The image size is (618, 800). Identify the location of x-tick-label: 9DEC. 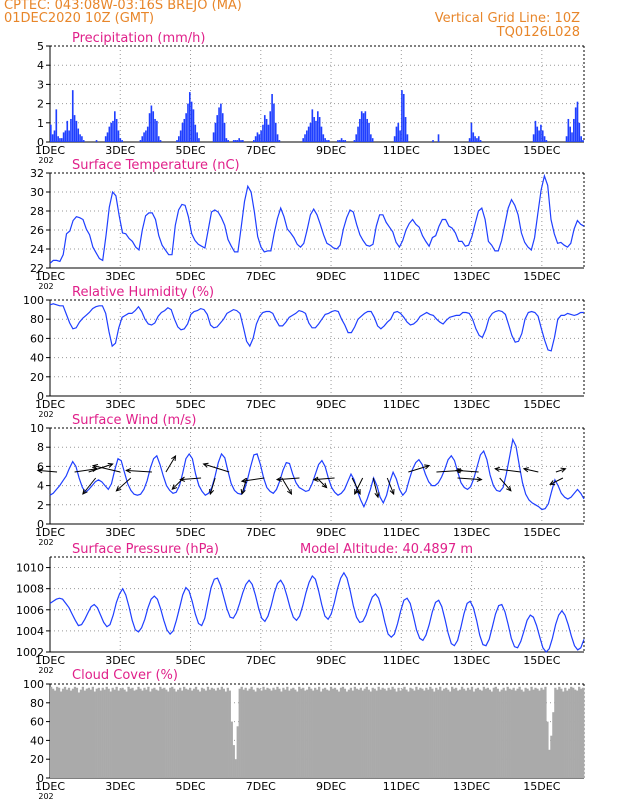
(331, 786).